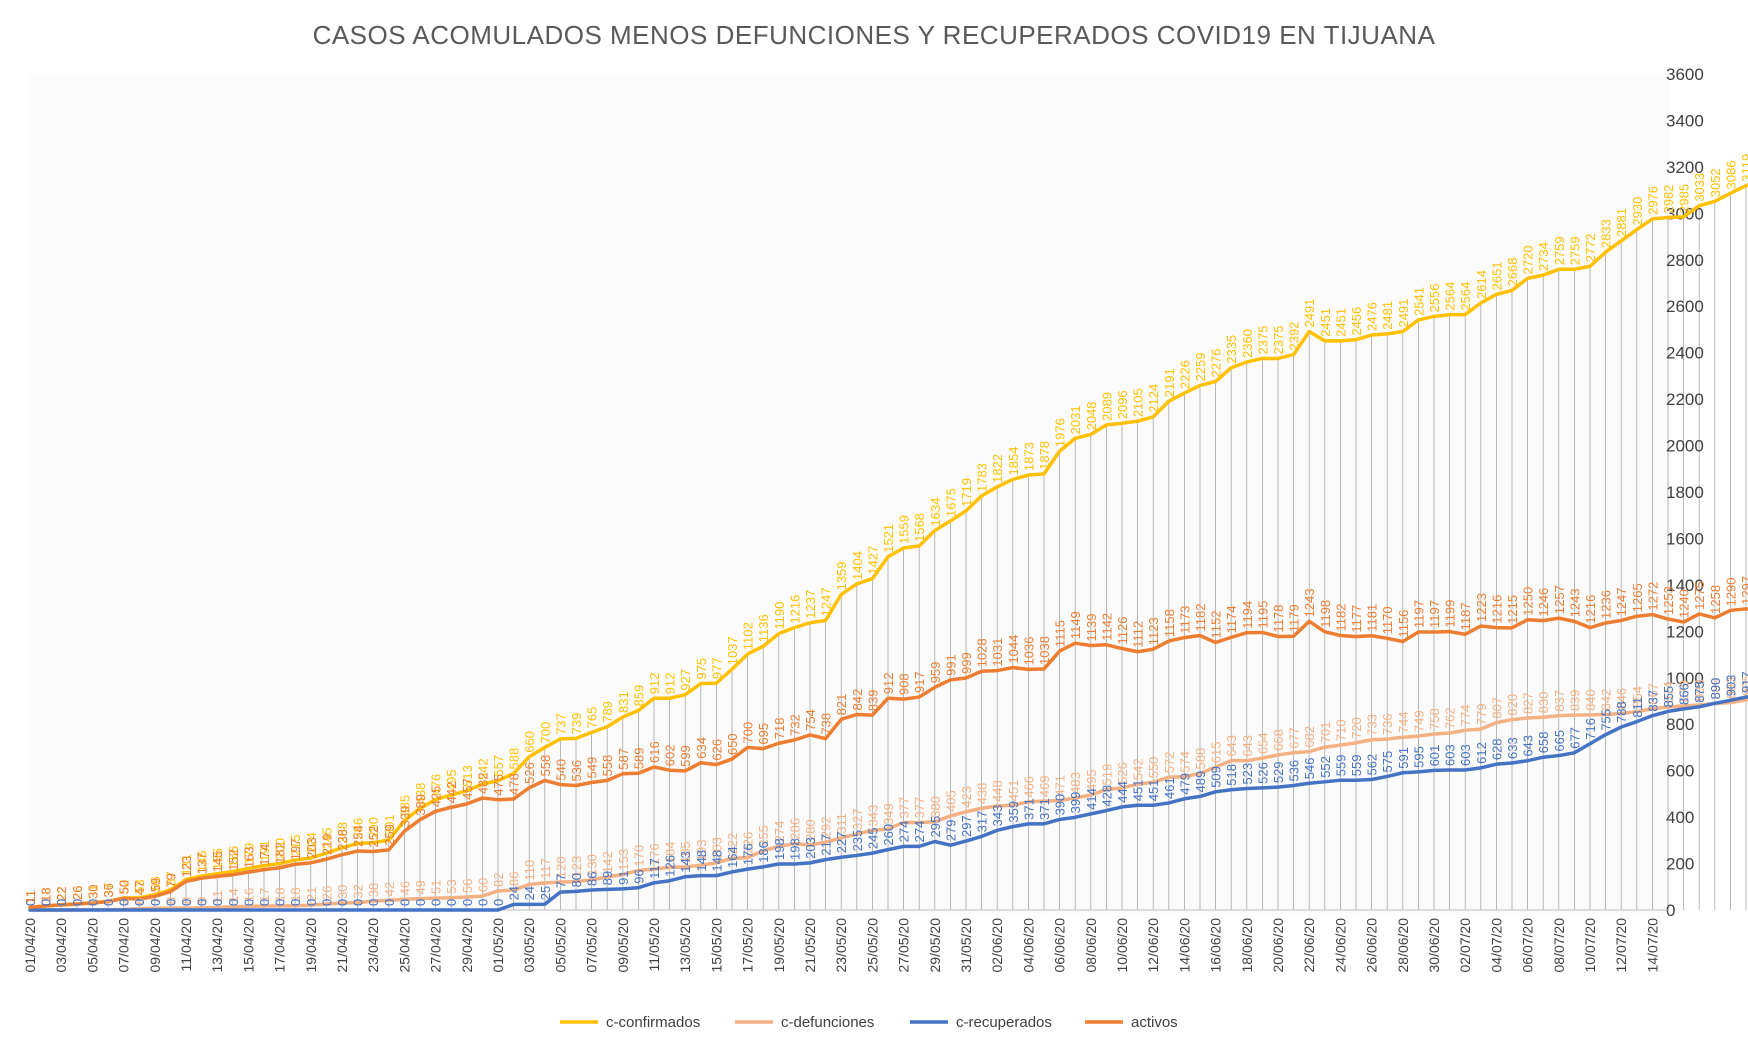 This screenshot has width=1748, height=1054. What do you see at coordinates (1294, 336) in the screenshot?
I see `data-label-group: 2392` at bounding box center [1294, 336].